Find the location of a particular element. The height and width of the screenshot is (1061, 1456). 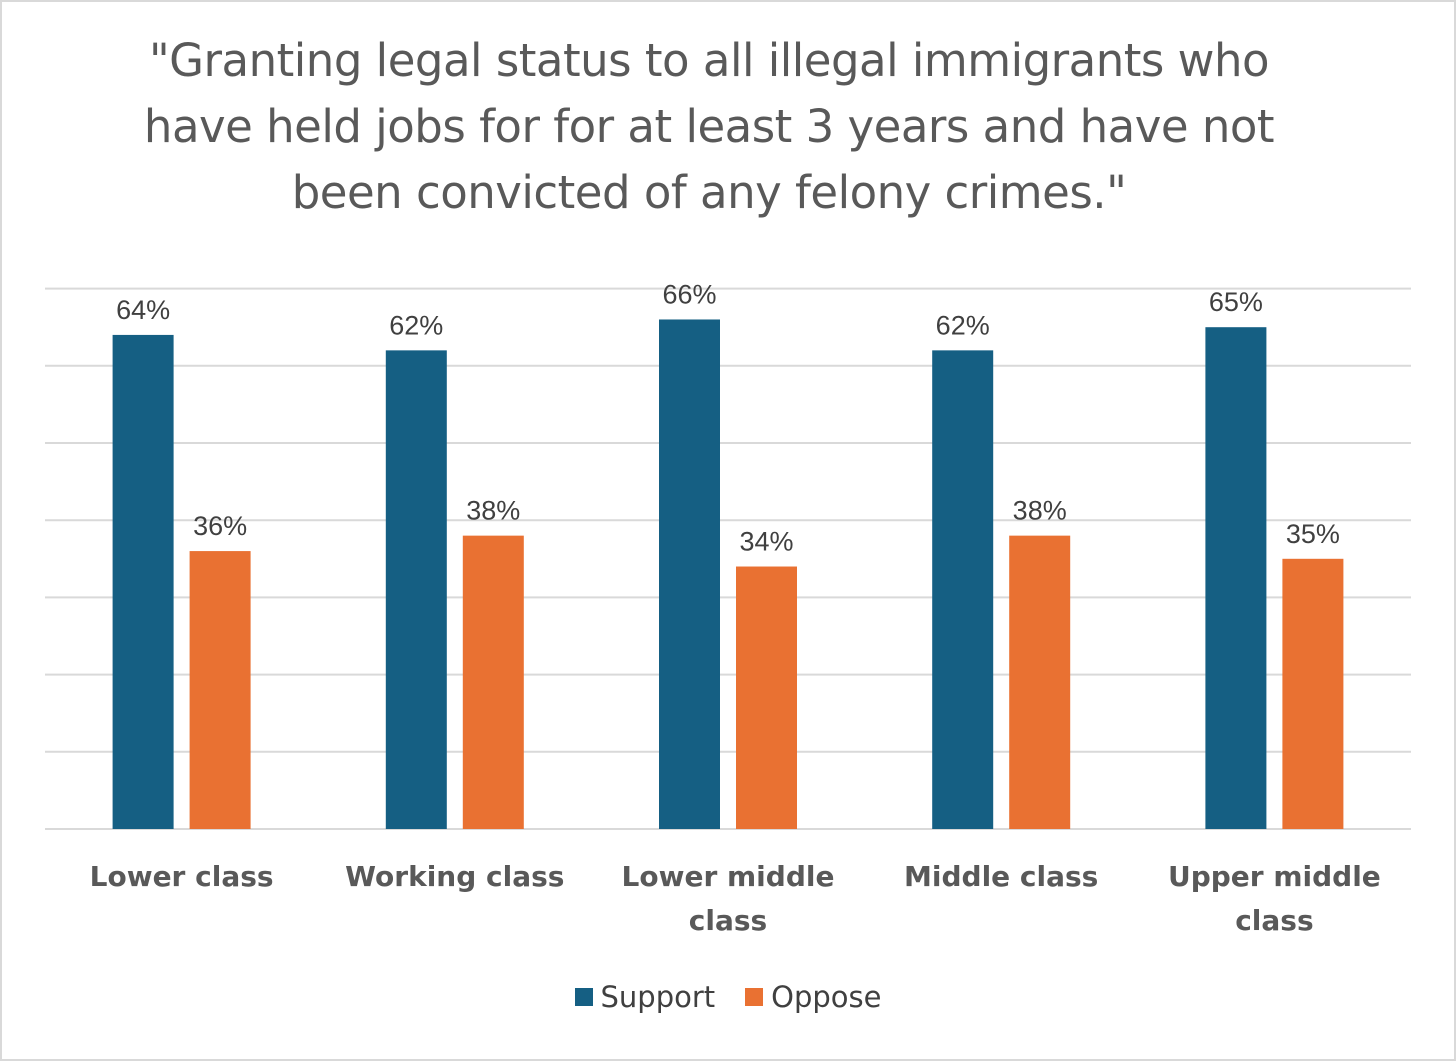

data-label-support-2: 62% is located at coordinates (416, 325).